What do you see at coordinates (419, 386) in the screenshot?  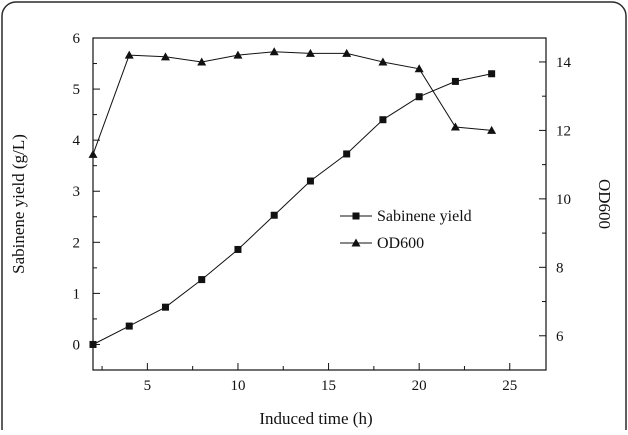 I see `x-tick-label: 20` at bounding box center [419, 386].